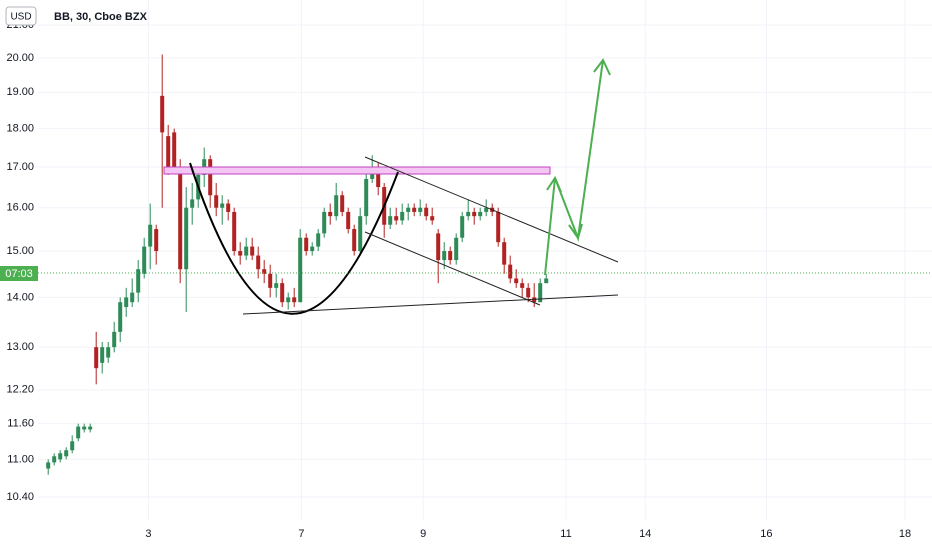 This screenshot has height=550, width=932. I want to click on x-tick-label: 3, so click(148, 534).